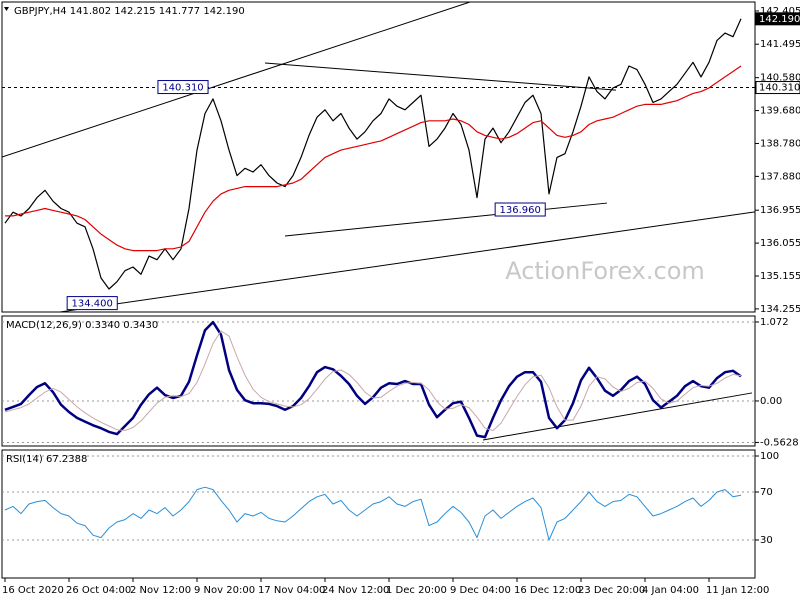  I want to click on x-tick-label: 9 Dec 04:00, so click(480, 590).